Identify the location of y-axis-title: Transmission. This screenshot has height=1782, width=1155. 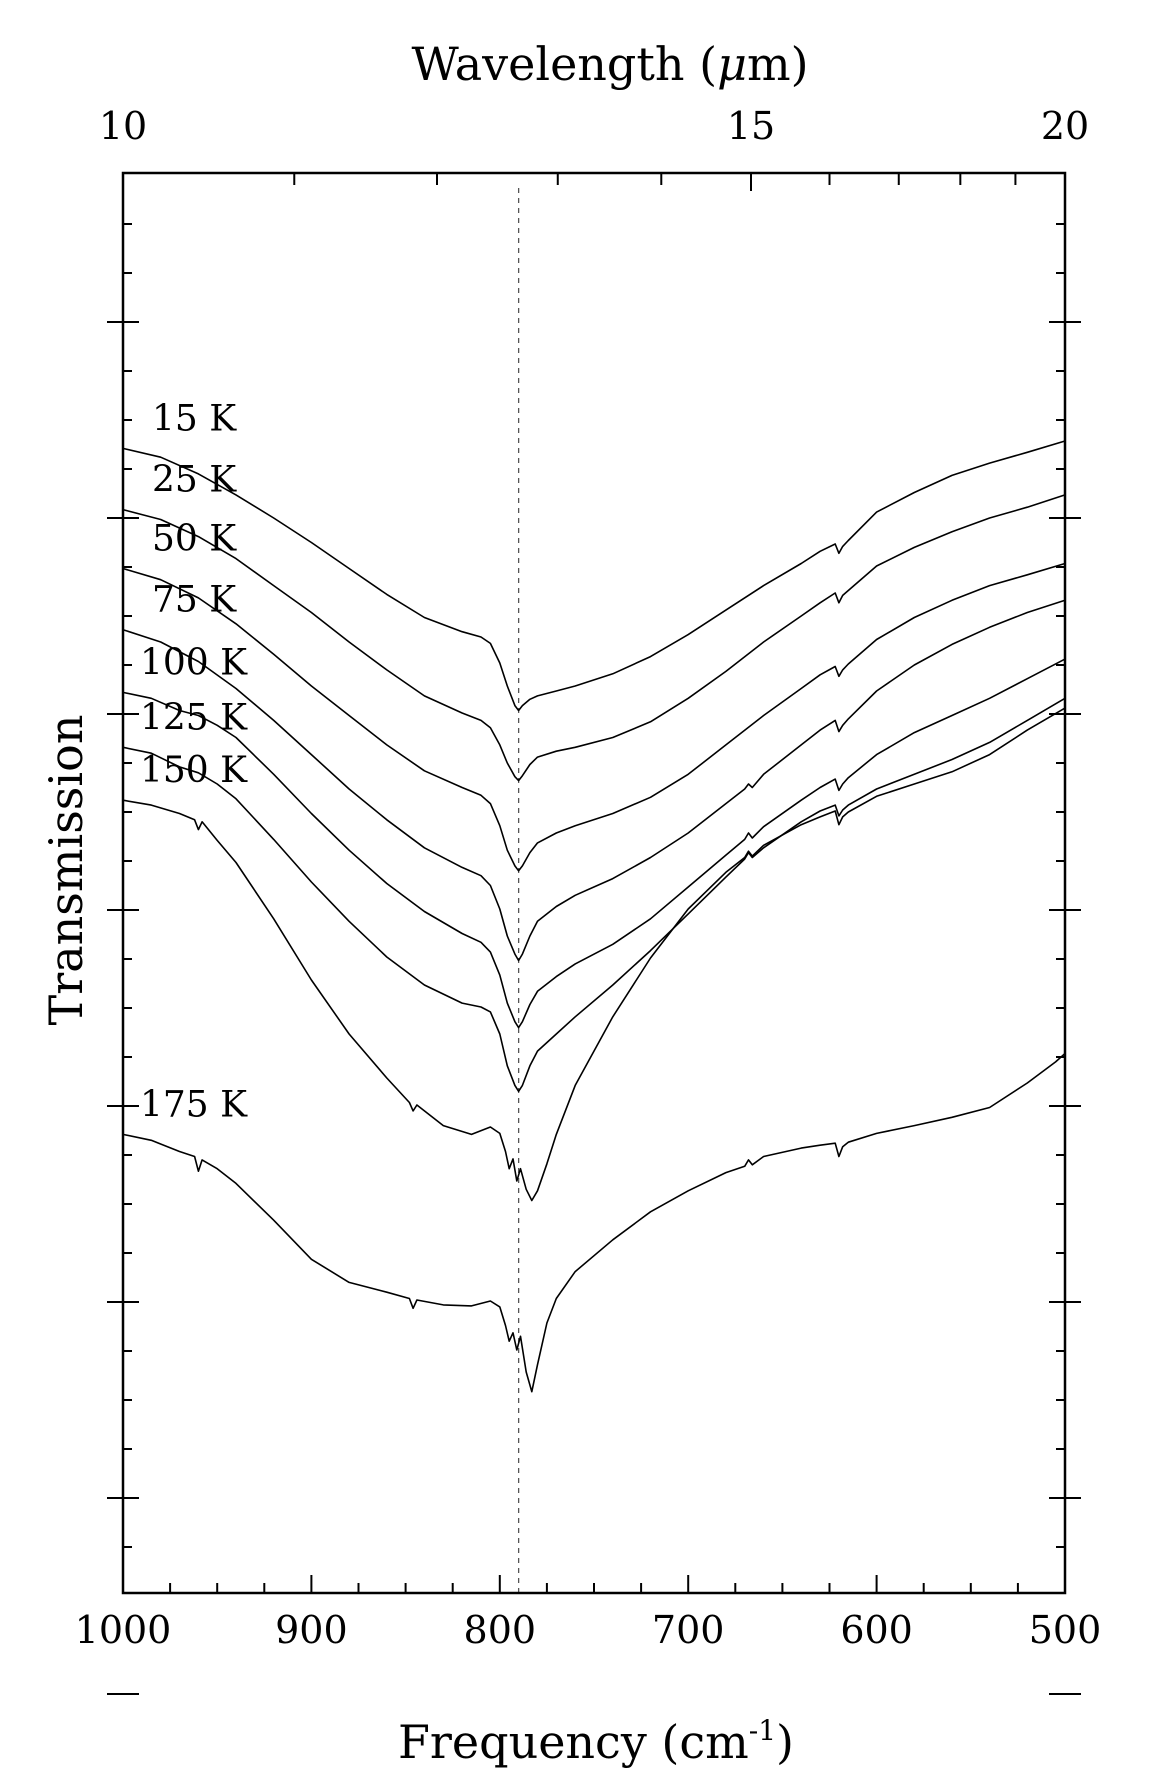
(66, 870).